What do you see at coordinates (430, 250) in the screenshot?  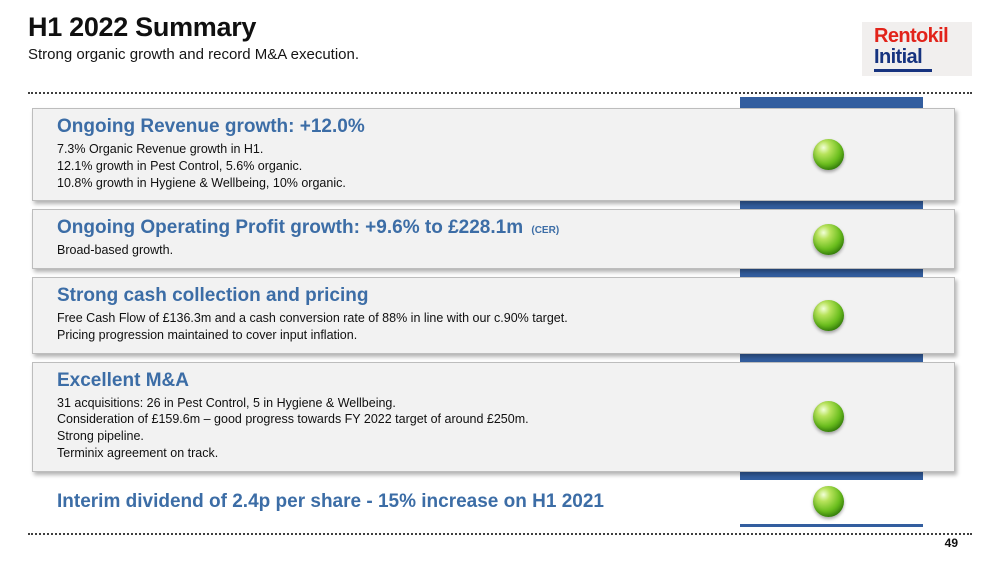 I see `section-body: Broad-based growth.` at bounding box center [430, 250].